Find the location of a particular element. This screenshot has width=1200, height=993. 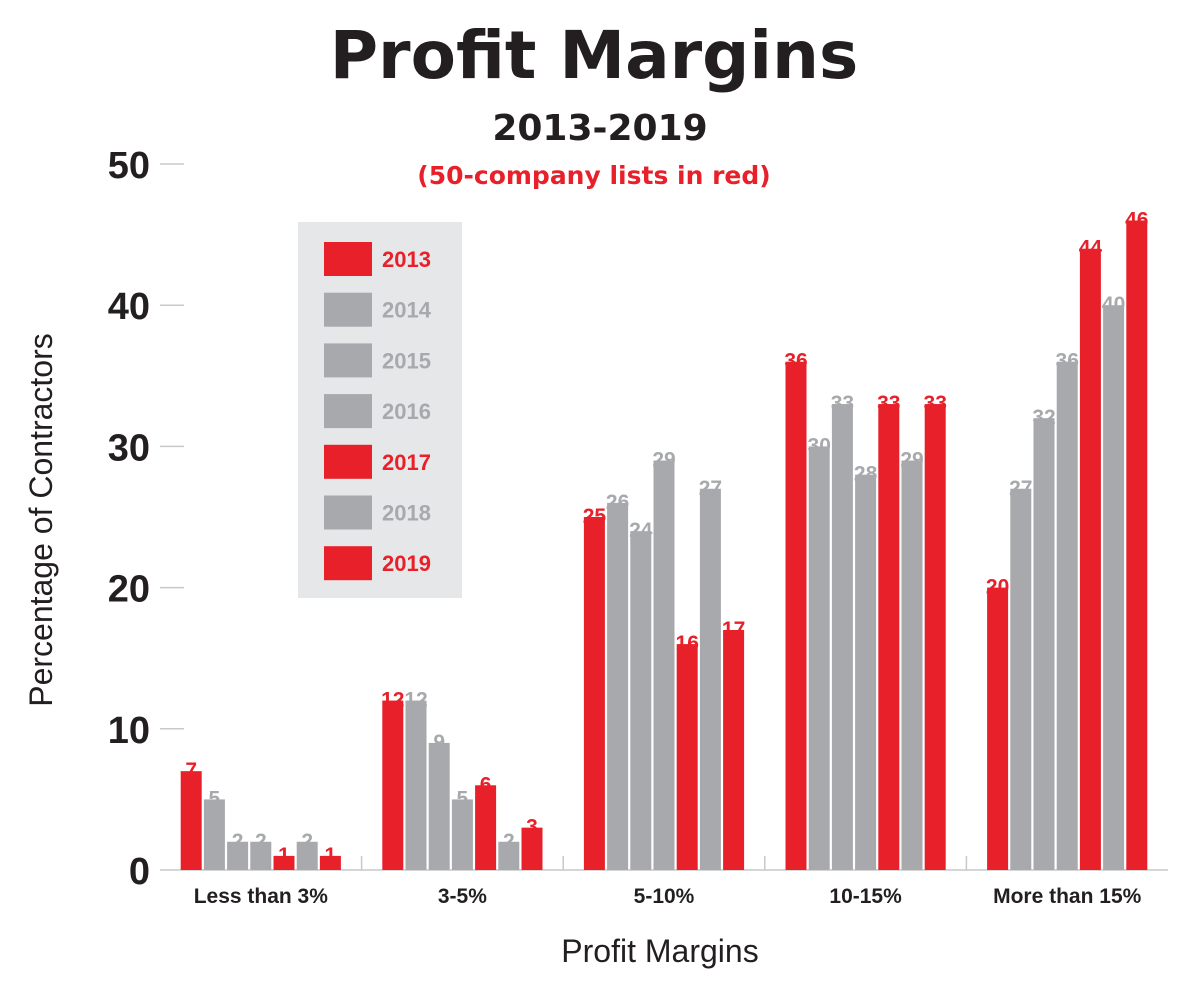

chart-title: Profit Margins is located at coordinates (594, 55).